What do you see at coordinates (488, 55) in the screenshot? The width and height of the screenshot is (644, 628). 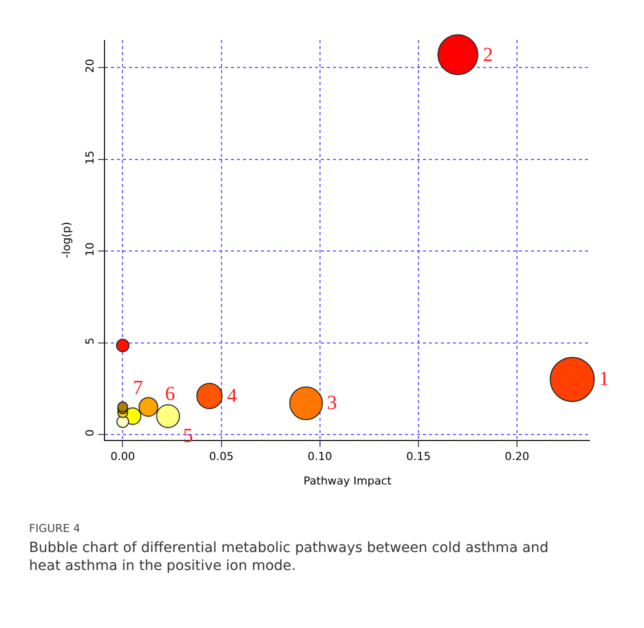 I see `annotation: 2` at bounding box center [488, 55].